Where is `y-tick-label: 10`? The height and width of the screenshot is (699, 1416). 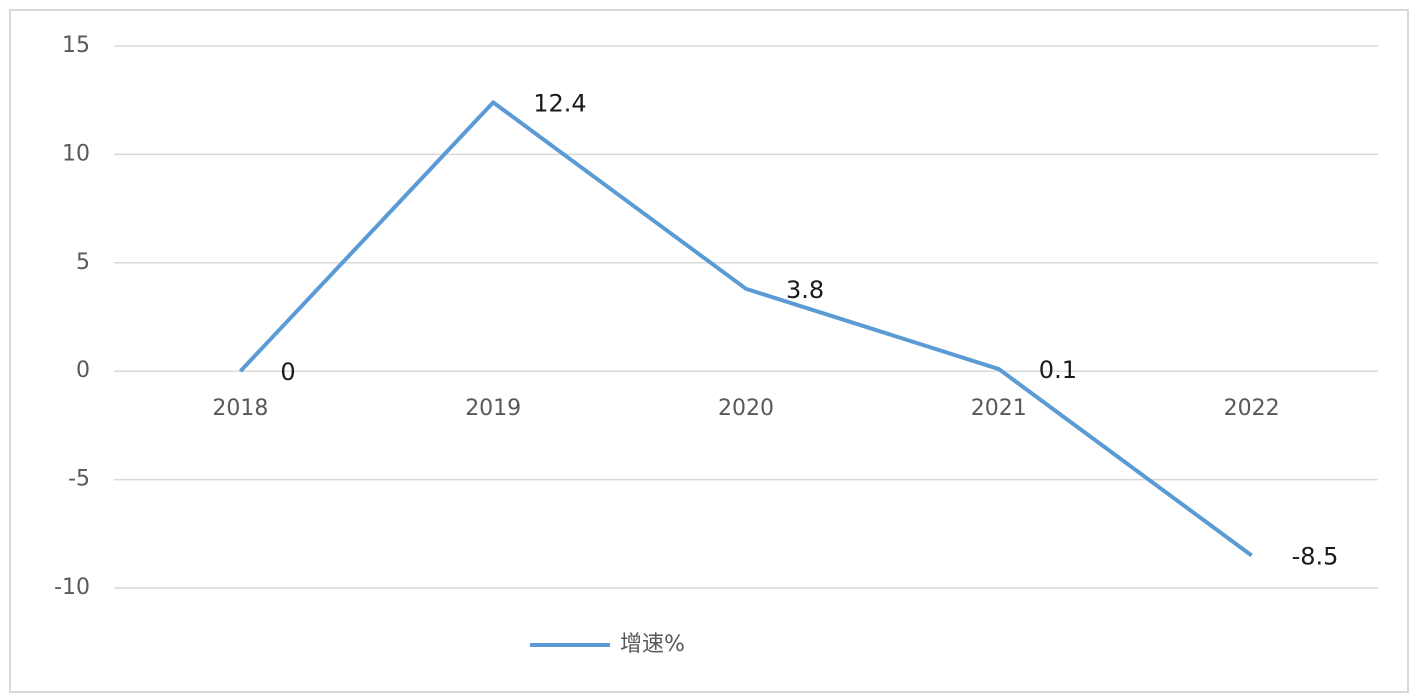 y-tick-label: 10 is located at coordinates (76, 153).